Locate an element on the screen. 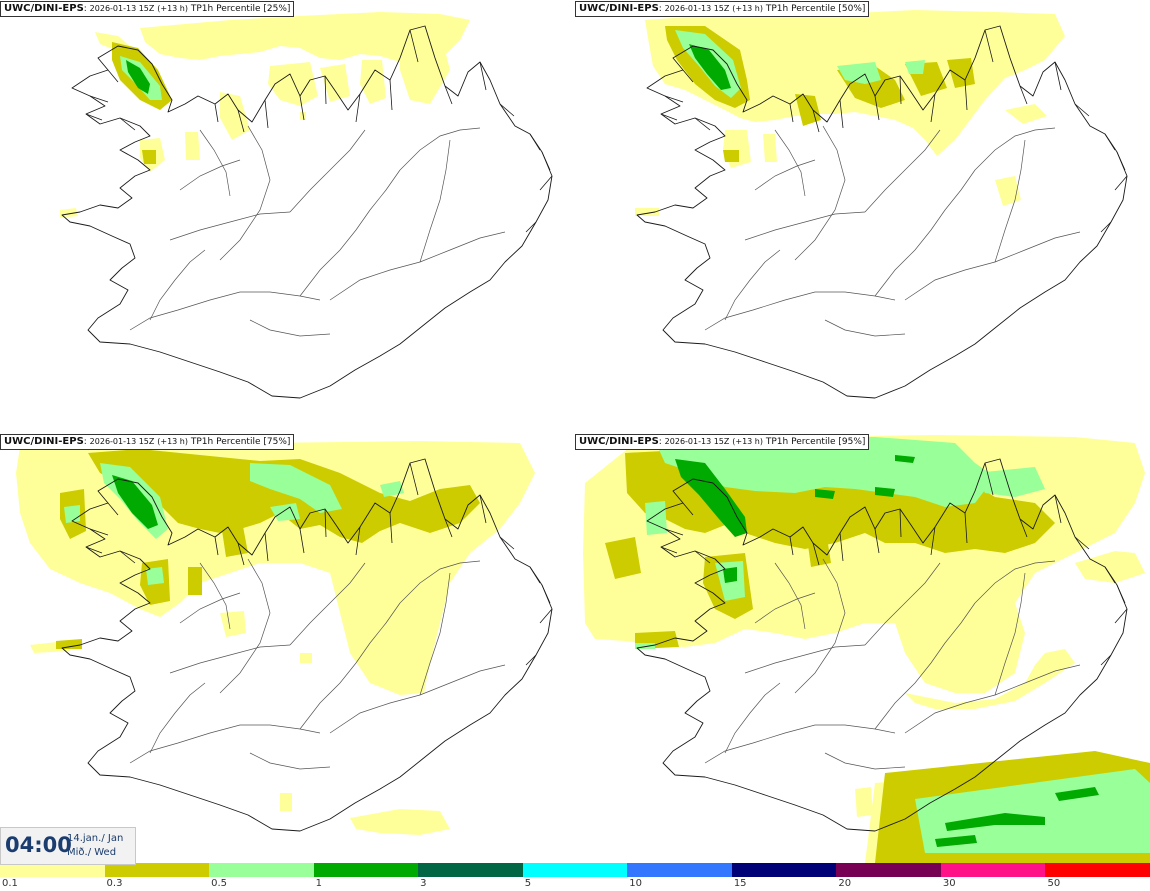 This screenshot has height=891, width=1150. valid-time-box: 04:00 14.jan./ Jan Mið./ Wed is located at coordinates (68, 846).